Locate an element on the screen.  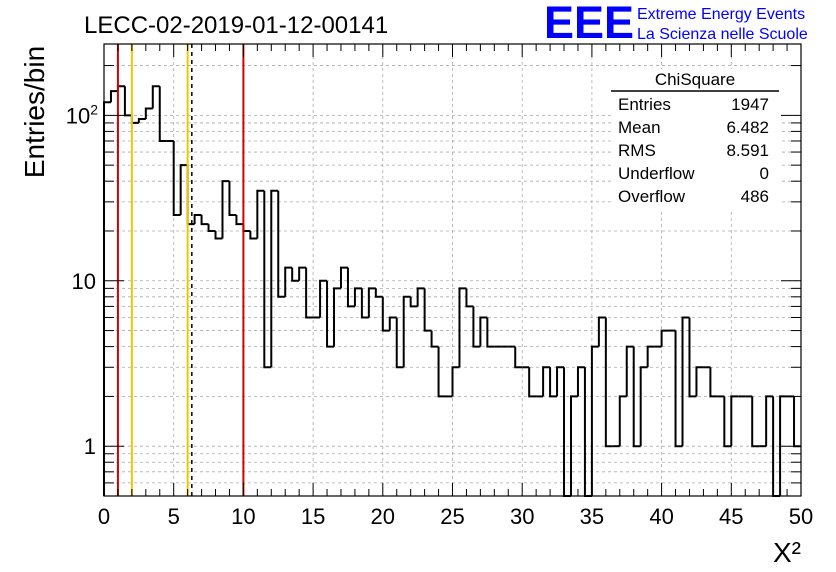
x-tick-label: 0 is located at coordinates (104, 516).